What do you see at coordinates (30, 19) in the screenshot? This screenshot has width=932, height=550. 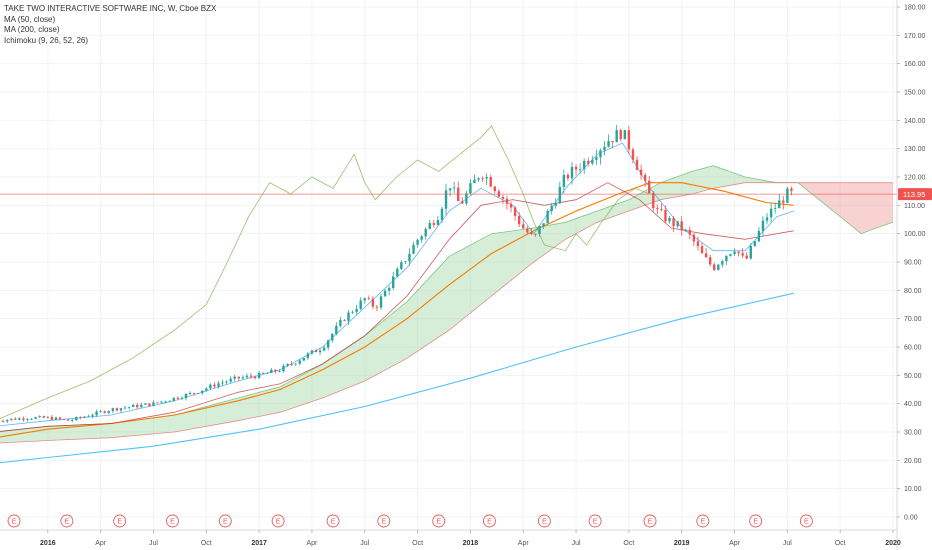 I see `indicator-ma50-label: MA (50, close)` at bounding box center [30, 19].